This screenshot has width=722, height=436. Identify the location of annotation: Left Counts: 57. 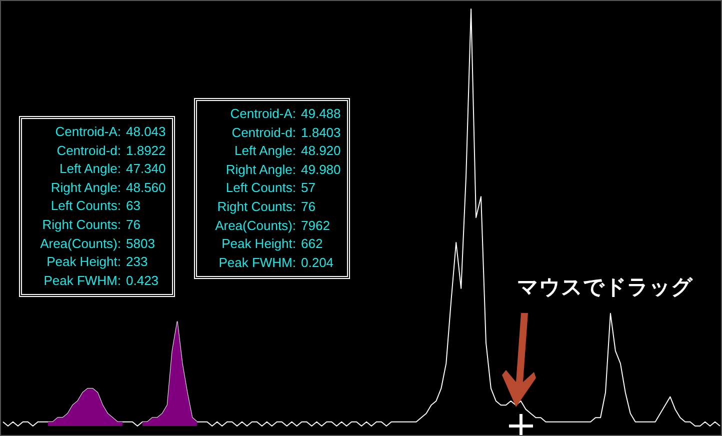
(270, 188).